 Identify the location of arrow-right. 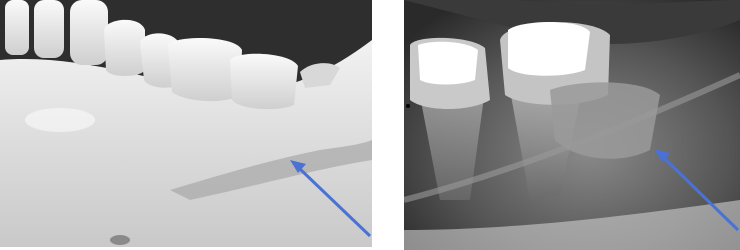
(697, 190).